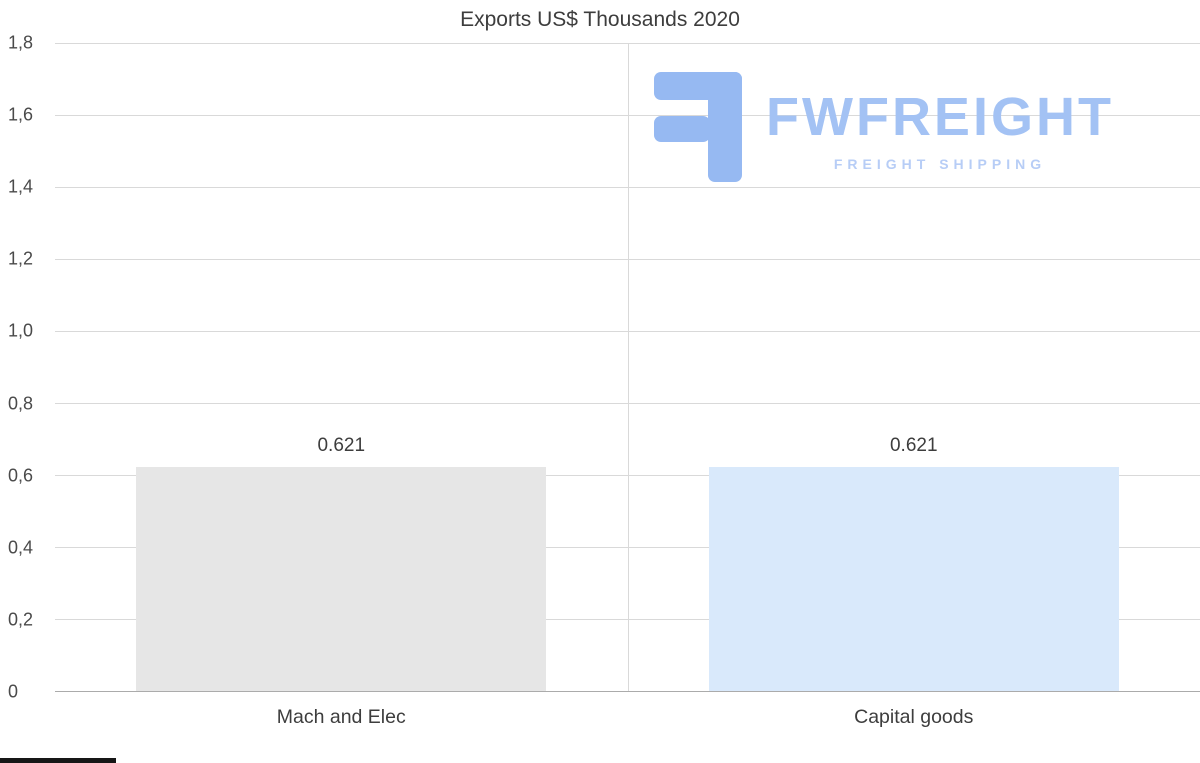  I want to click on fwfreight-logo-icon, so click(698, 127).